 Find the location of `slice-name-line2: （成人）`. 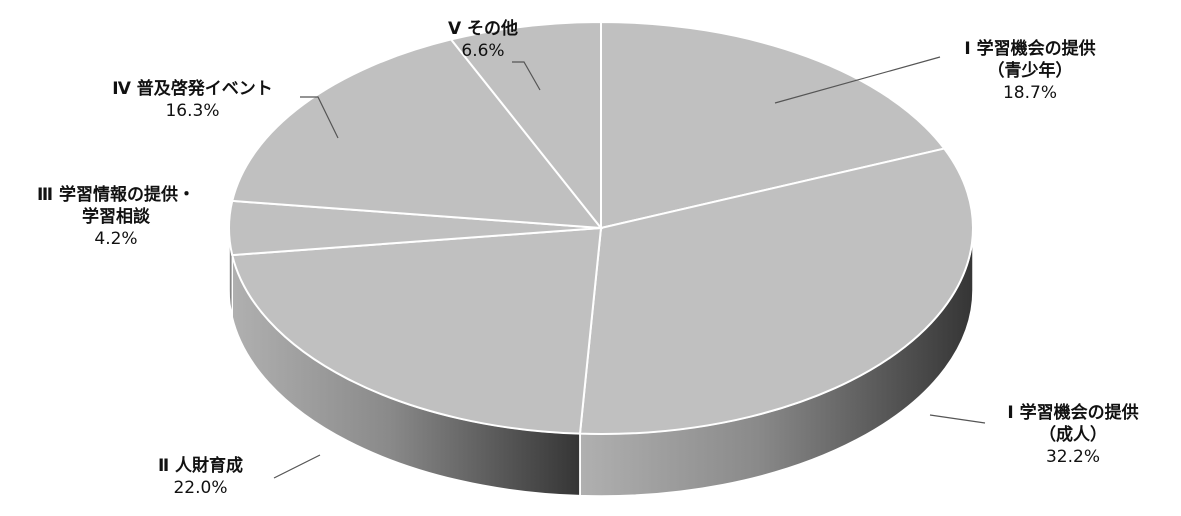

slice-name-line2: （成人） is located at coordinates (1073, 435).